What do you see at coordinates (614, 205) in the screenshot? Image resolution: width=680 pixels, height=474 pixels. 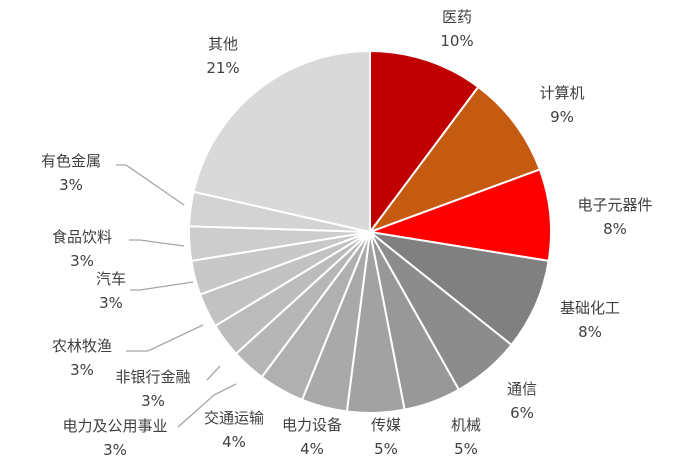 I see `slice-category-label: 电子元器件` at bounding box center [614, 205].